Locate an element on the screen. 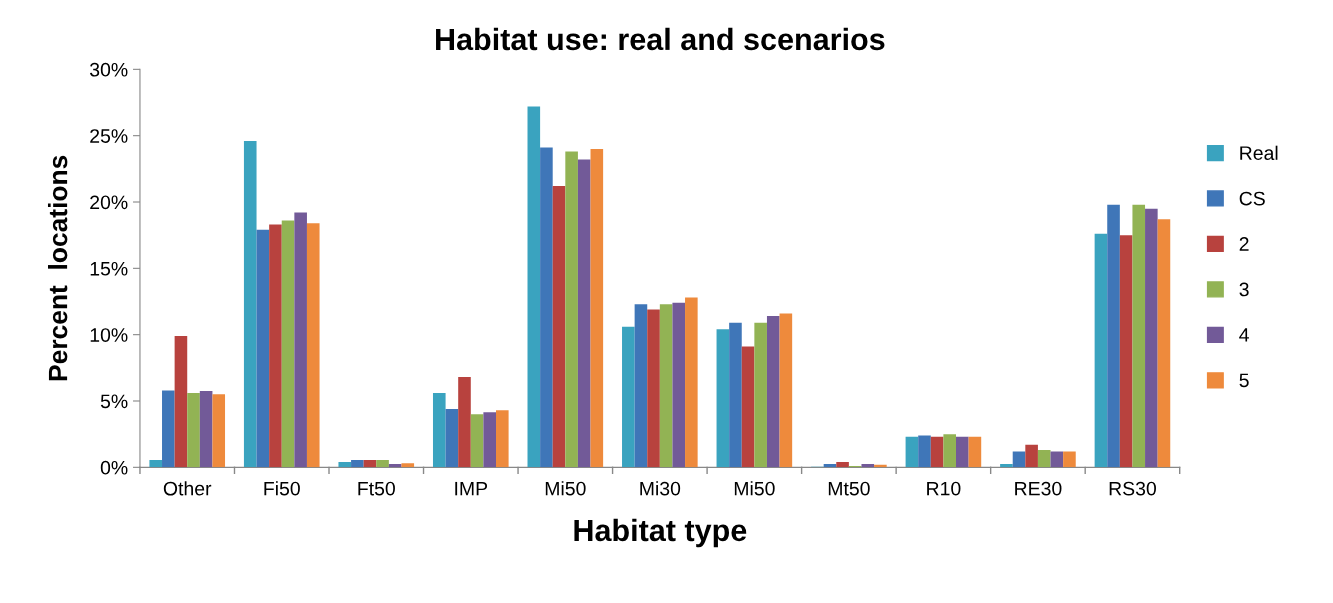  y-tick-label: 0% is located at coordinates (114, 467).